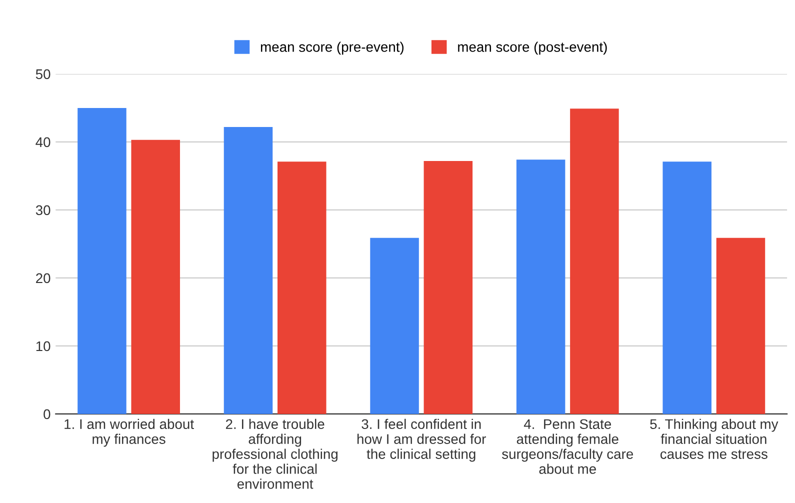 The width and height of the screenshot is (795, 503). I want to click on x-tick-label: 2. I have trouble affording professional clothing for the clinical environment, so click(275, 453).